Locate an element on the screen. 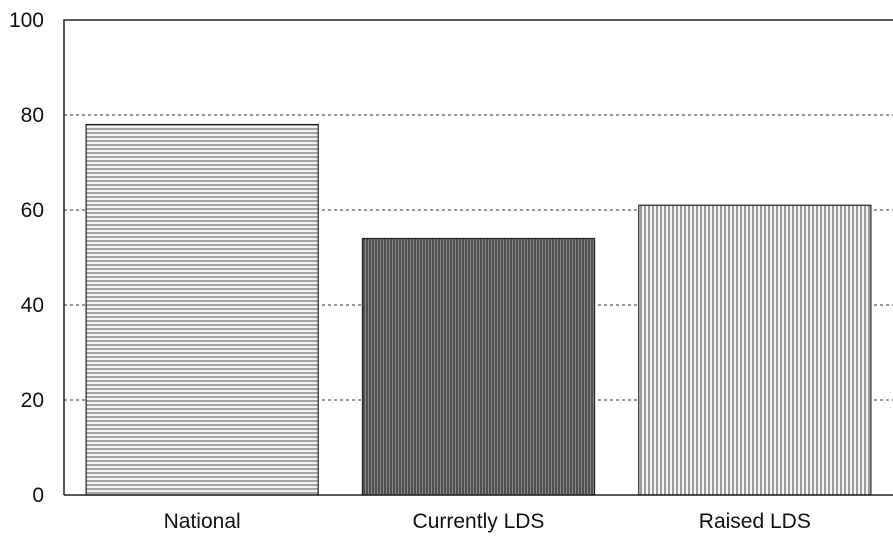 This screenshot has width=893, height=541. y-axis-ticks: 0 20 40 60 80 100 is located at coordinates (26, 258).